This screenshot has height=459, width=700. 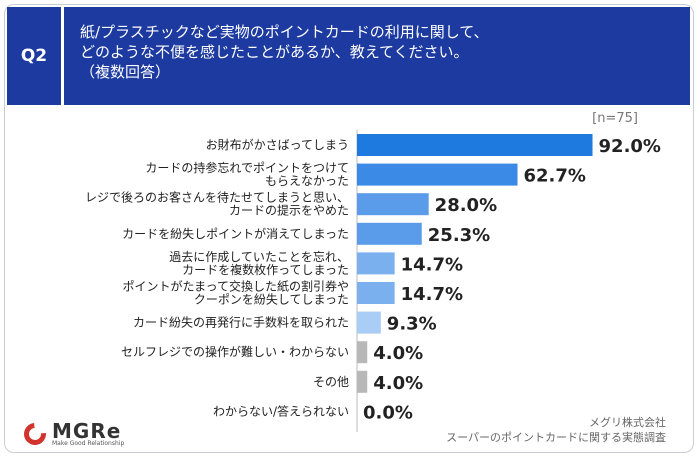 What do you see at coordinates (284, 32) in the screenshot?
I see `question-line: 紙/プラスチックなど実物のポイントカードの利用に関して、` at bounding box center [284, 32].